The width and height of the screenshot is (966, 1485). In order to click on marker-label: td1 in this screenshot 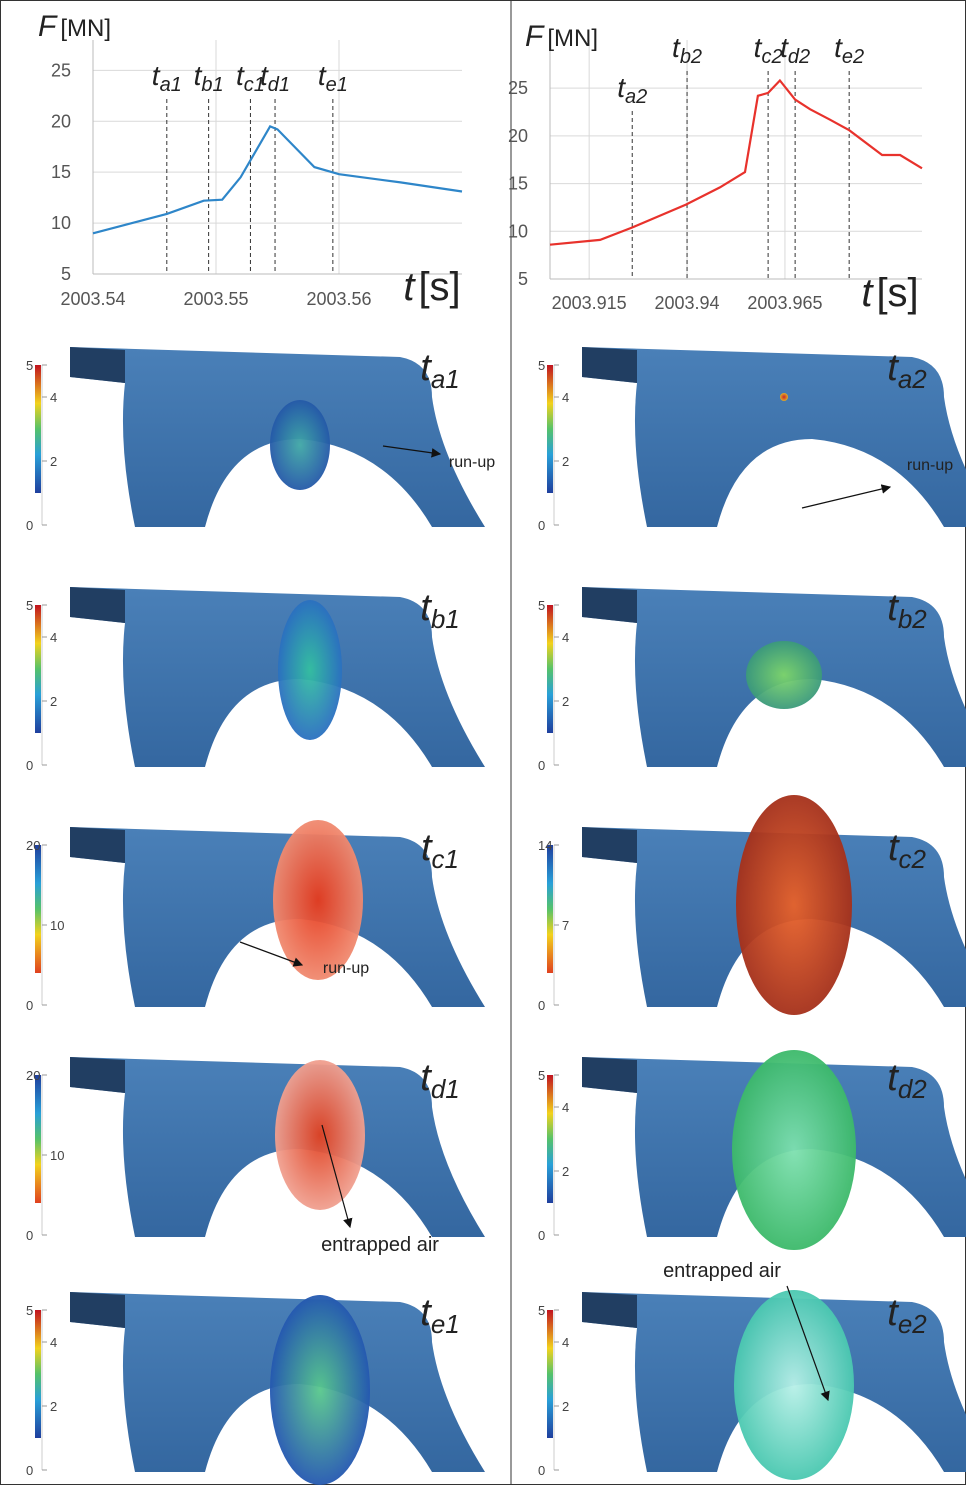, I will do `click(275, 78)`.